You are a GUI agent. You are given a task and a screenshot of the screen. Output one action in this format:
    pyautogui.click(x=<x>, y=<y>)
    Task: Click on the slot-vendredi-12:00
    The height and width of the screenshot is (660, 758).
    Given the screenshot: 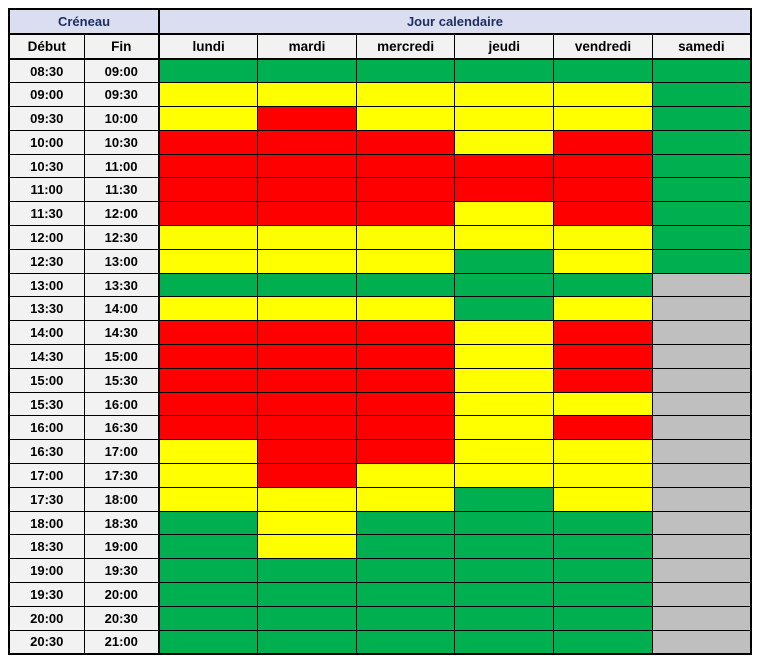 What is the action you would take?
    pyautogui.click(x=603, y=237)
    